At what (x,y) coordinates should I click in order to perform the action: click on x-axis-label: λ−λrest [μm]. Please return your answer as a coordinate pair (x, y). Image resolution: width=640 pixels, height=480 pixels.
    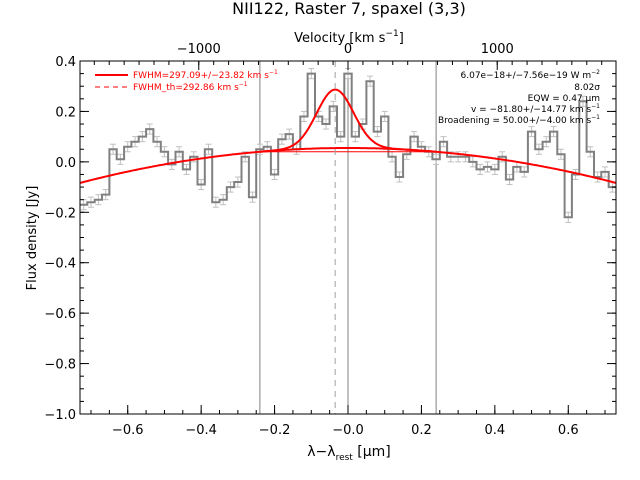
    Looking at the image, I should click on (349, 453).